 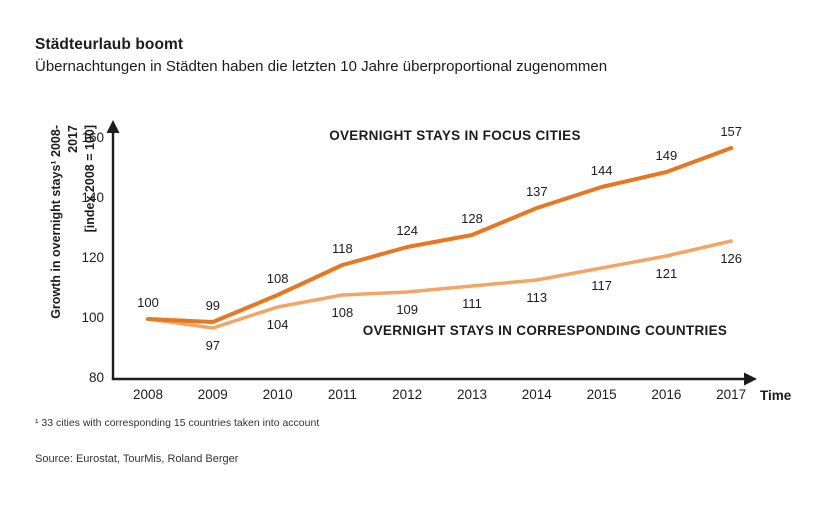 I want to click on x-tick-label: 2016, so click(x=666, y=394).